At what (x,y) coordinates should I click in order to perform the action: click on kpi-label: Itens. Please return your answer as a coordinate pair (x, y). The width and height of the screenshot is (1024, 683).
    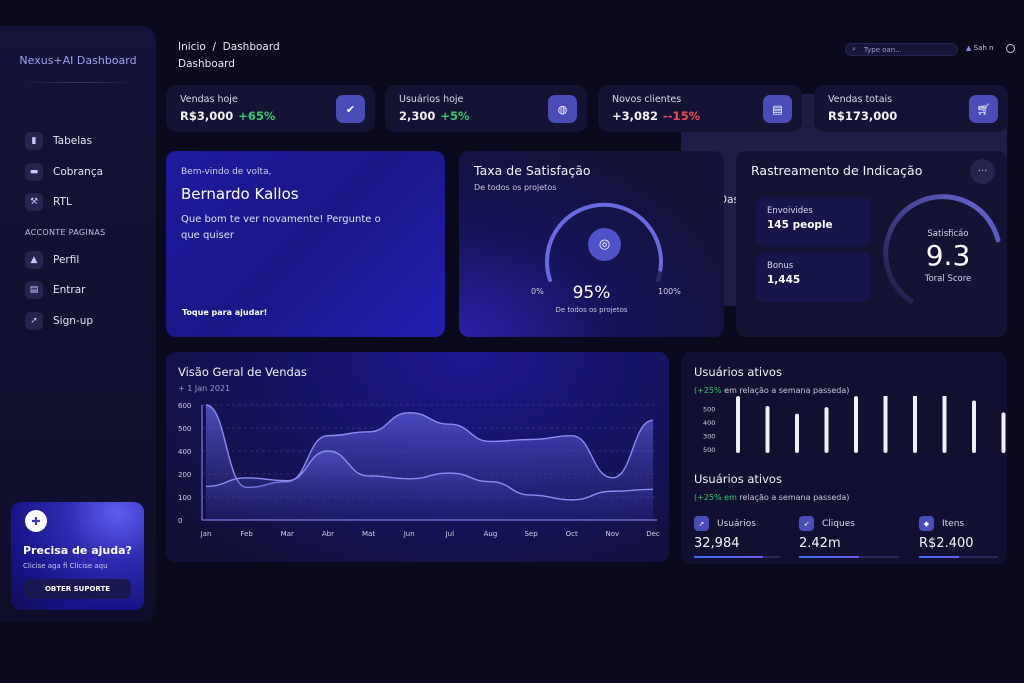
    Looking at the image, I should click on (953, 524).